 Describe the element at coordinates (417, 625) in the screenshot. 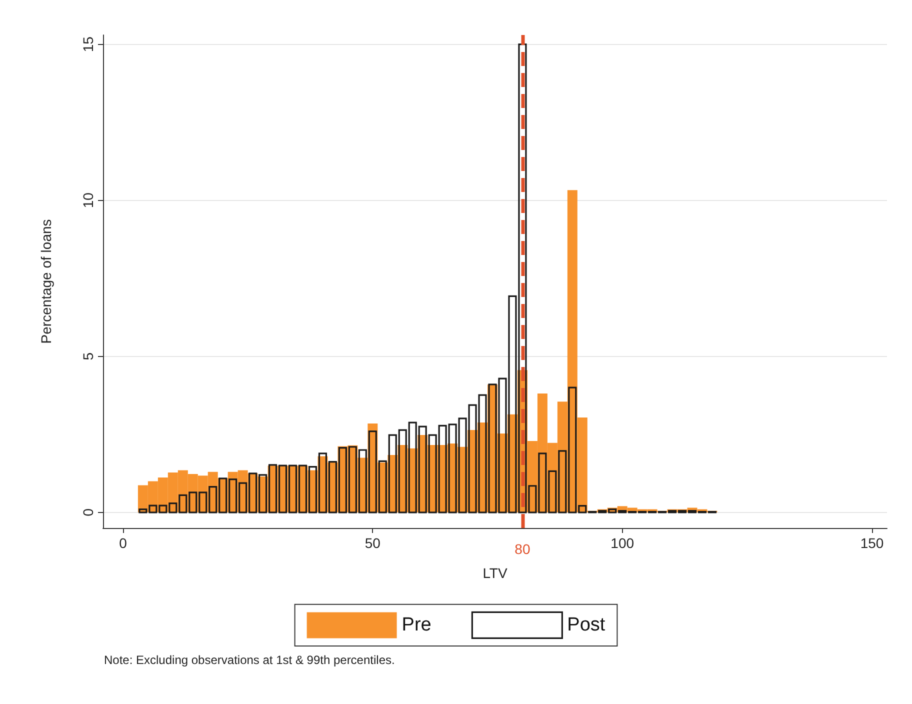

I see `legend-label: Pre` at that location.